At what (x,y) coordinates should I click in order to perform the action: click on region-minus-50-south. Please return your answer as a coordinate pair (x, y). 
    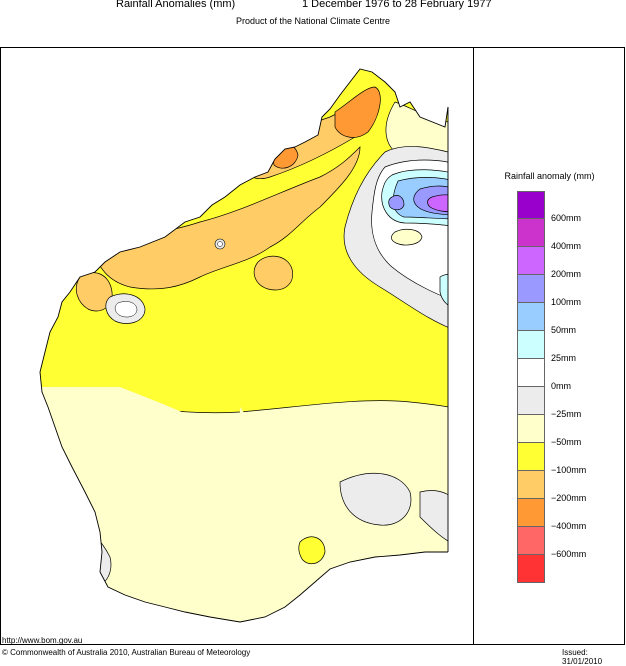
    Looking at the image, I should click on (312, 550).